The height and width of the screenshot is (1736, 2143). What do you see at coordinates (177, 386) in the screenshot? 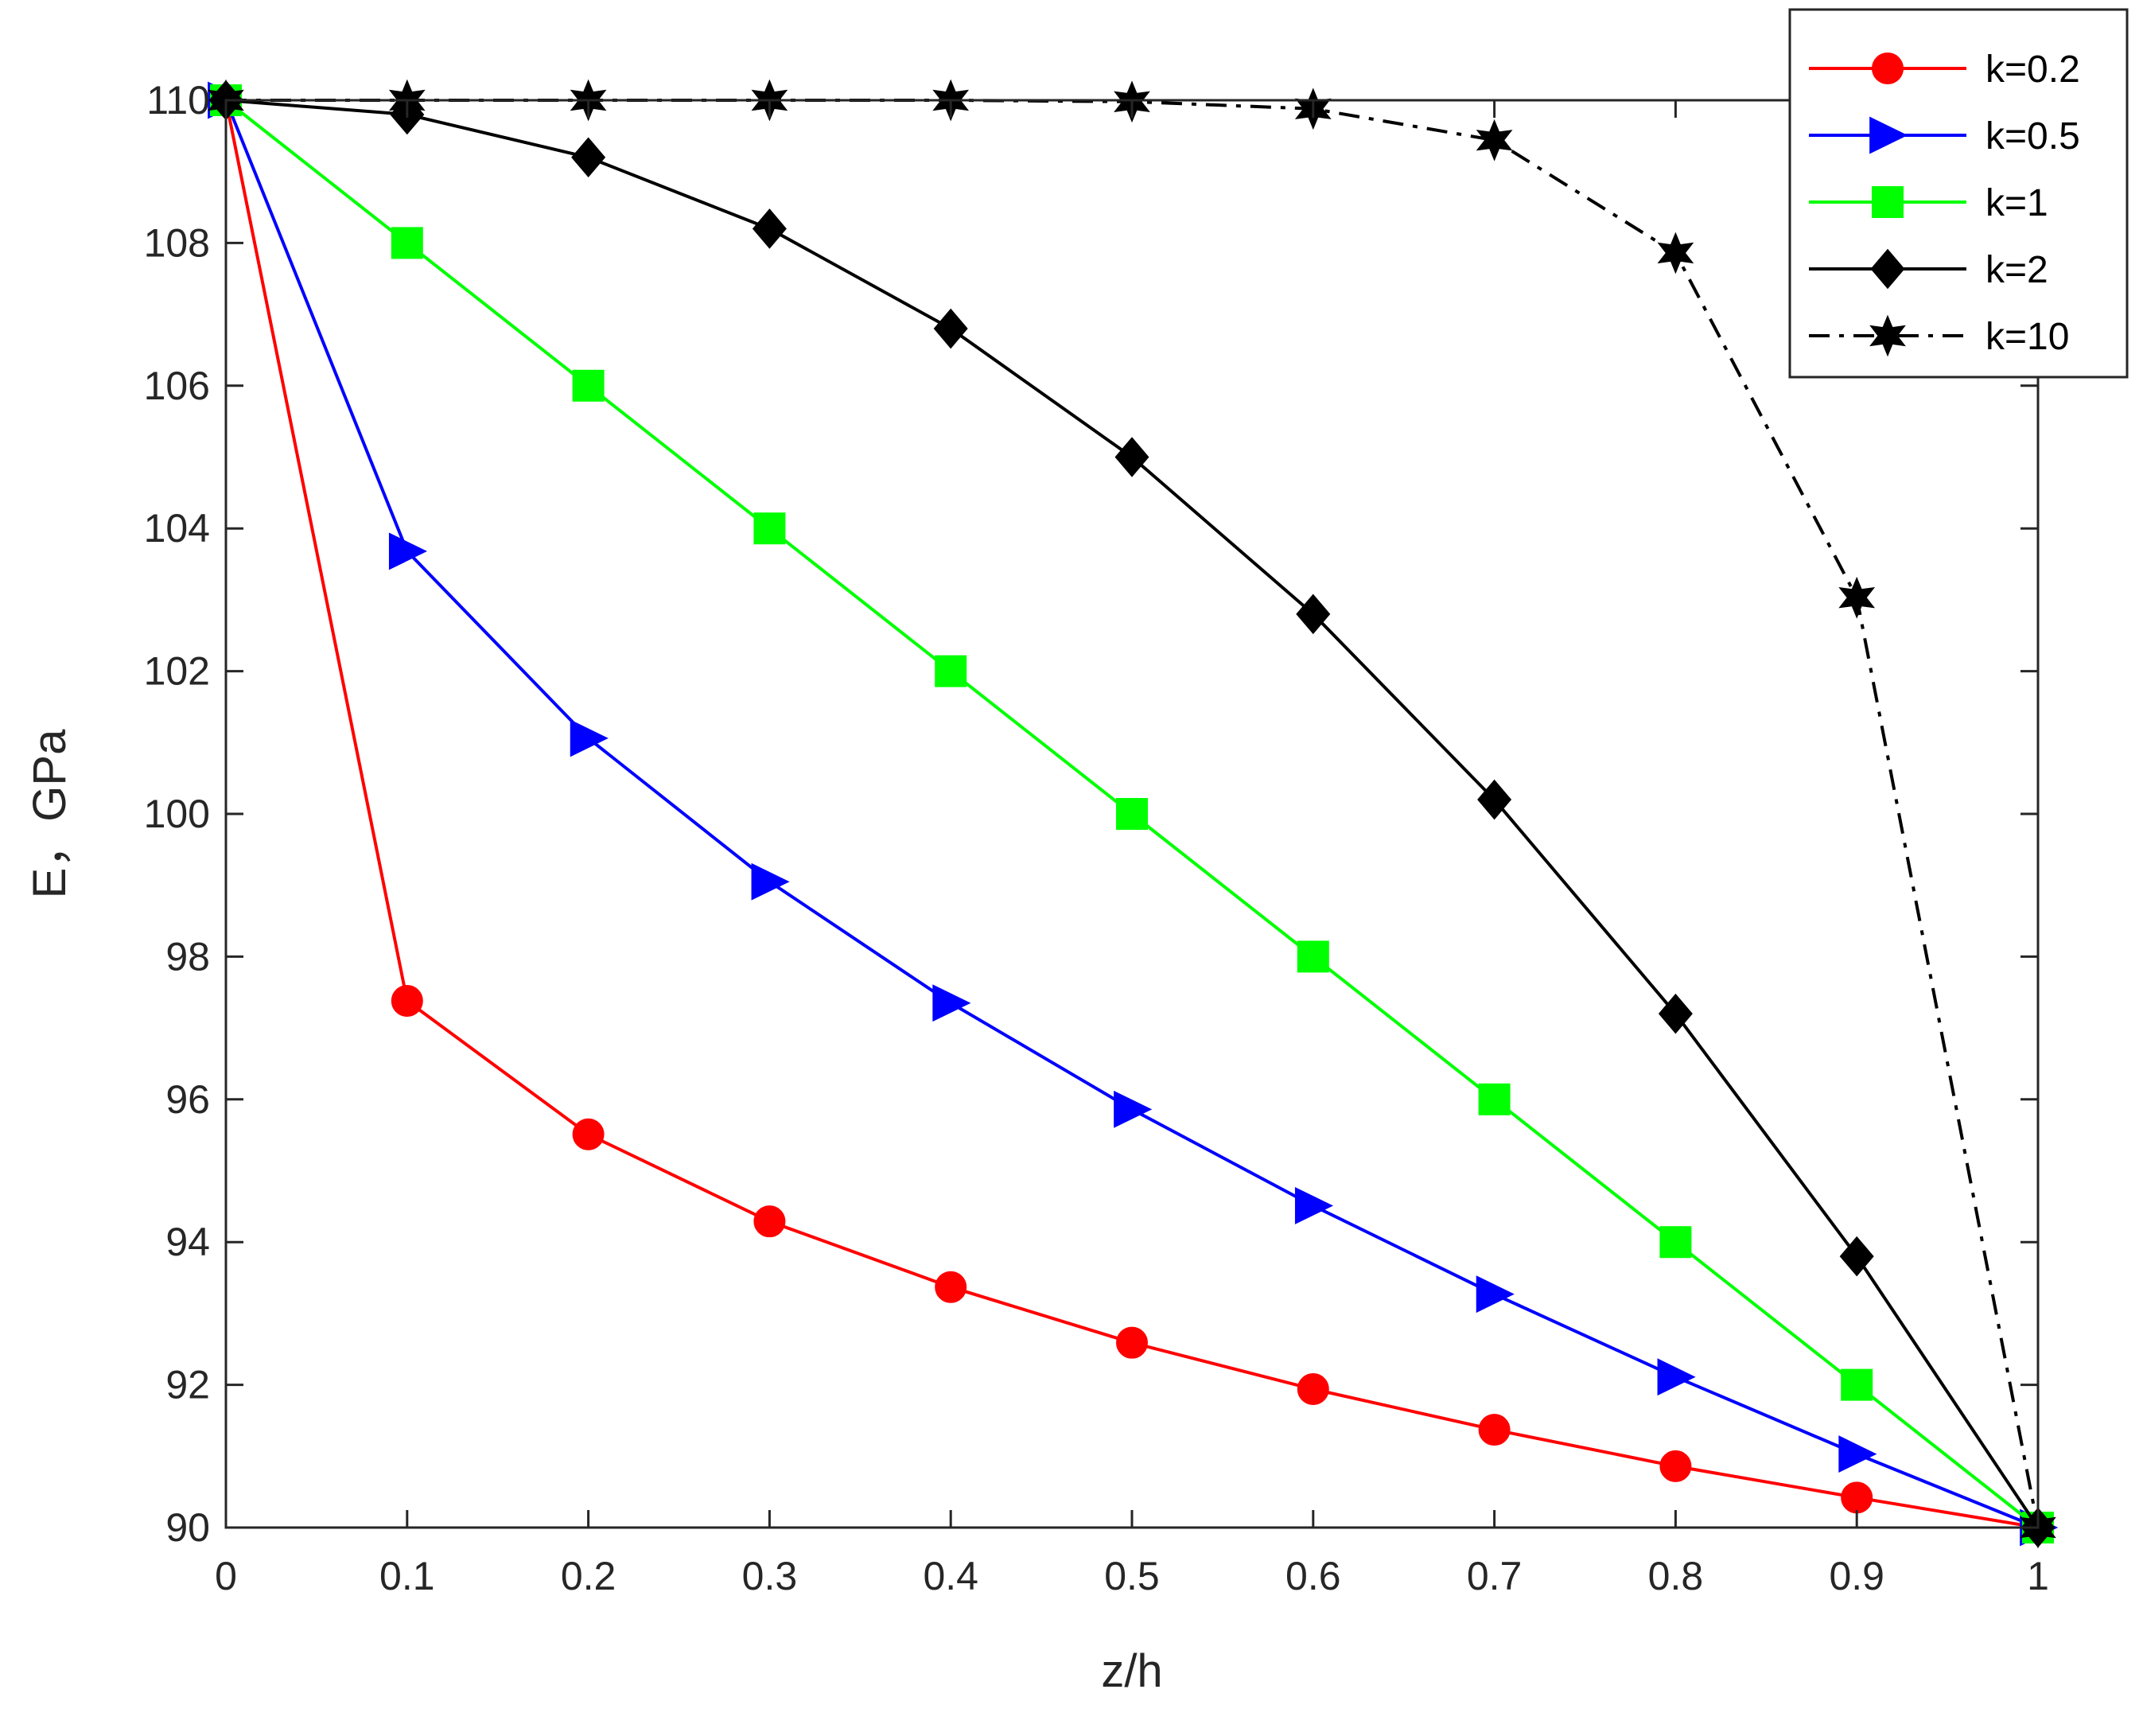
I see `y-tick-label: 106` at bounding box center [177, 386].